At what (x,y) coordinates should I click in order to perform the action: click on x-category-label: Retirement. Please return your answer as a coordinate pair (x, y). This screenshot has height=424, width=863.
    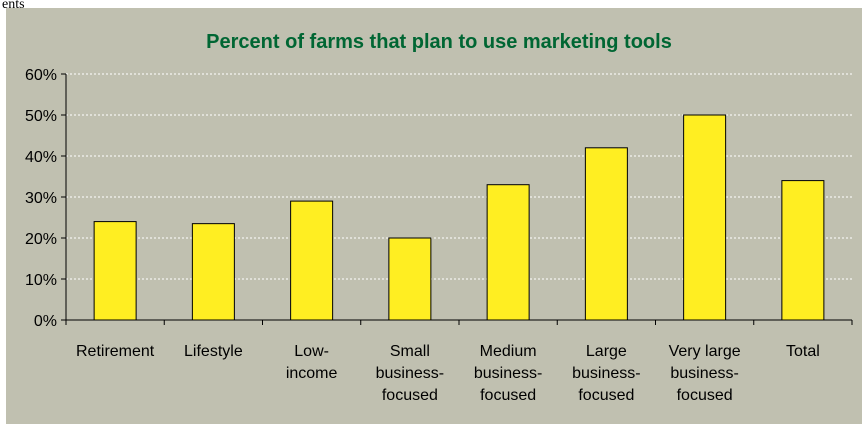
    Looking at the image, I should click on (115, 351).